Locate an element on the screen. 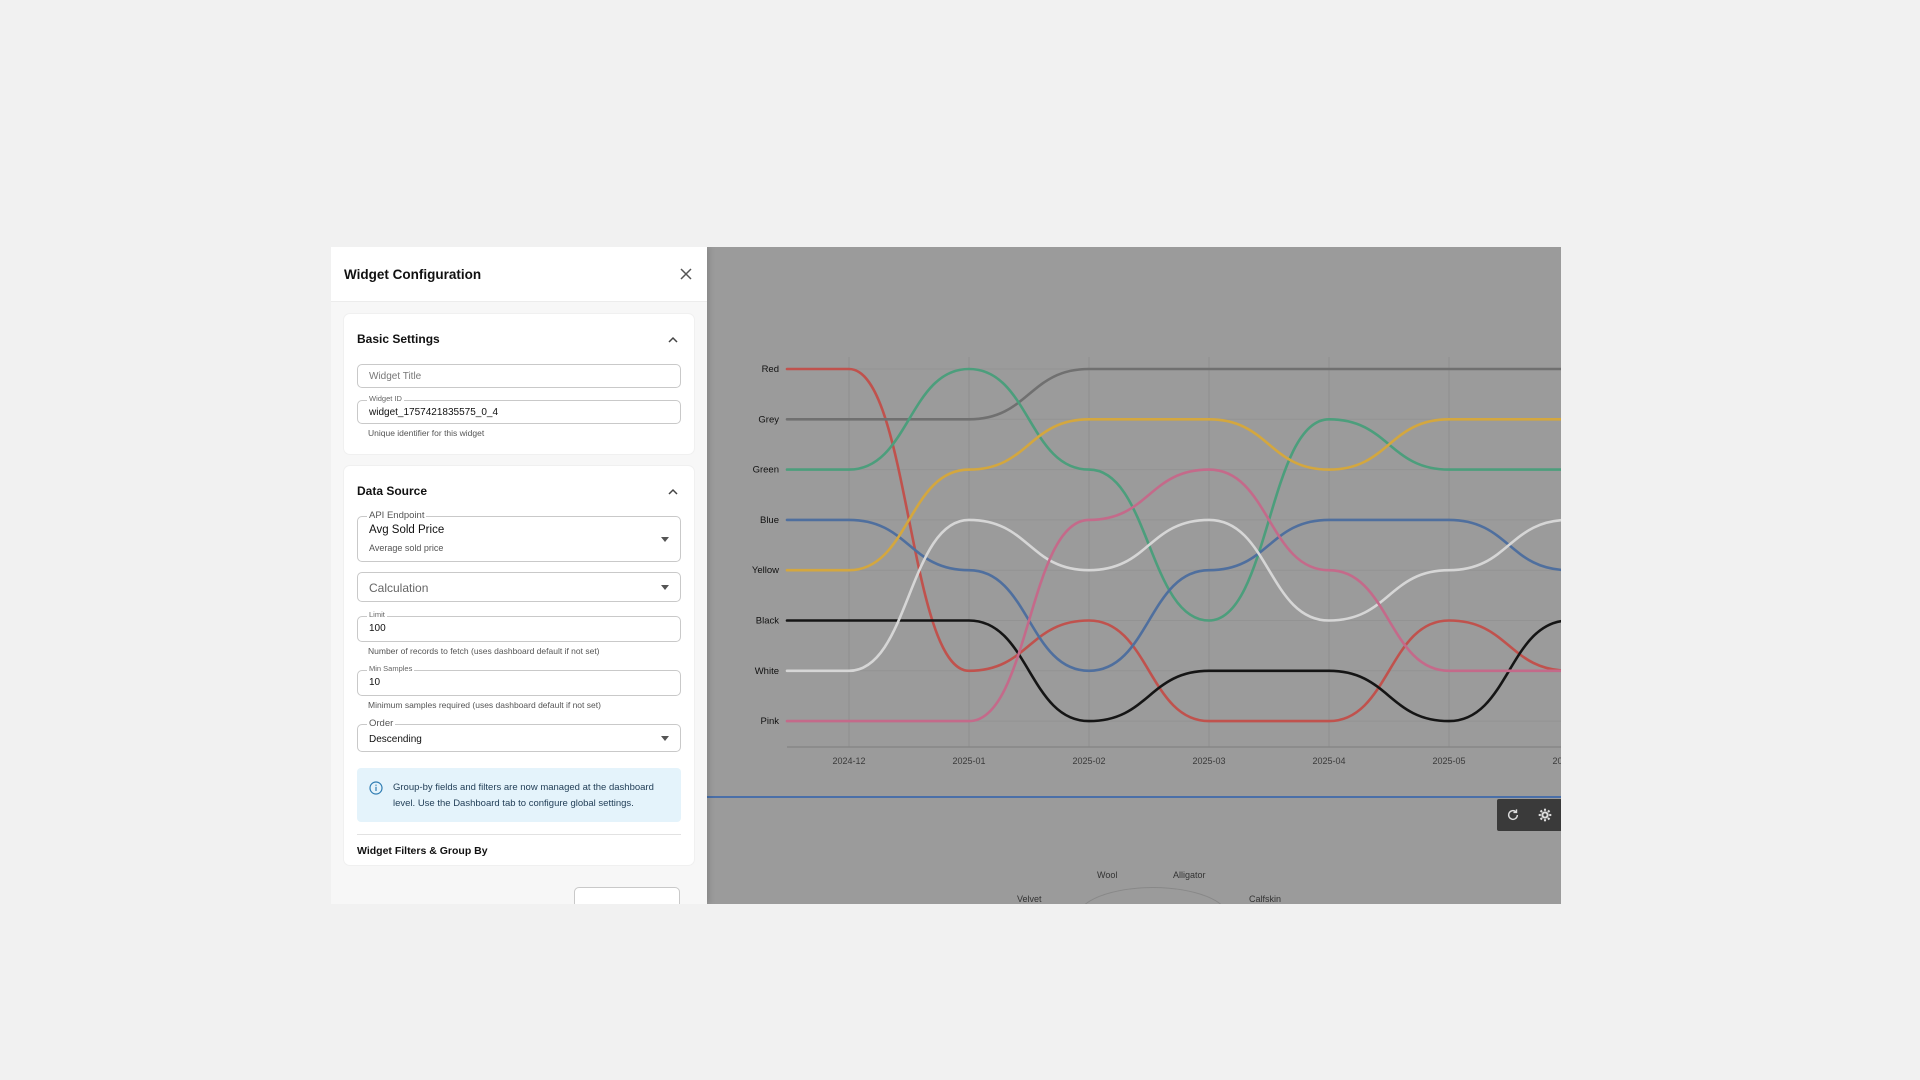  widget-id-label: Widget ID is located at coordinates (385, 399).